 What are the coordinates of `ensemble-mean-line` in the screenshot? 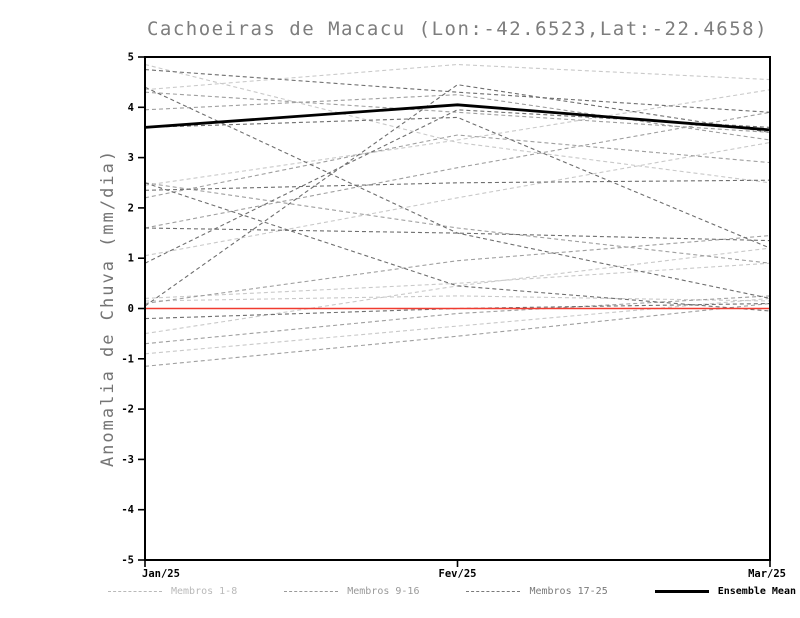 It's located at (457, 117).